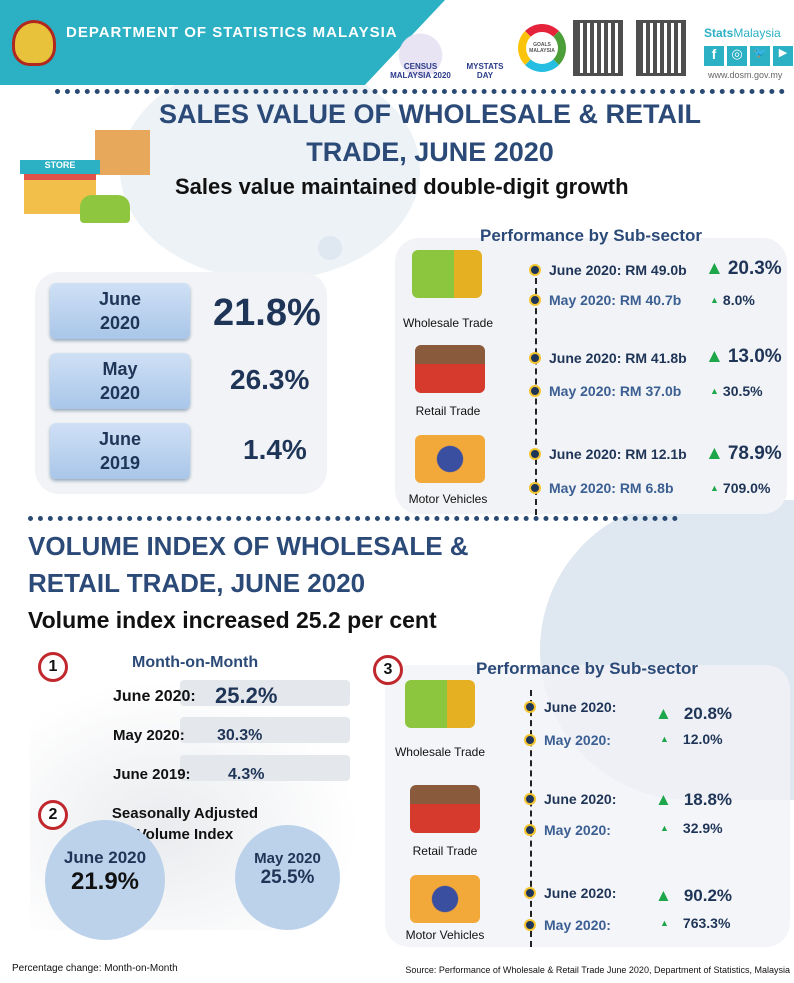 This screenshot has height=983, width=794. I want to click on org-name: DEPARTMENT OF STATISTICS MALAYSIA, so click(232, 32).